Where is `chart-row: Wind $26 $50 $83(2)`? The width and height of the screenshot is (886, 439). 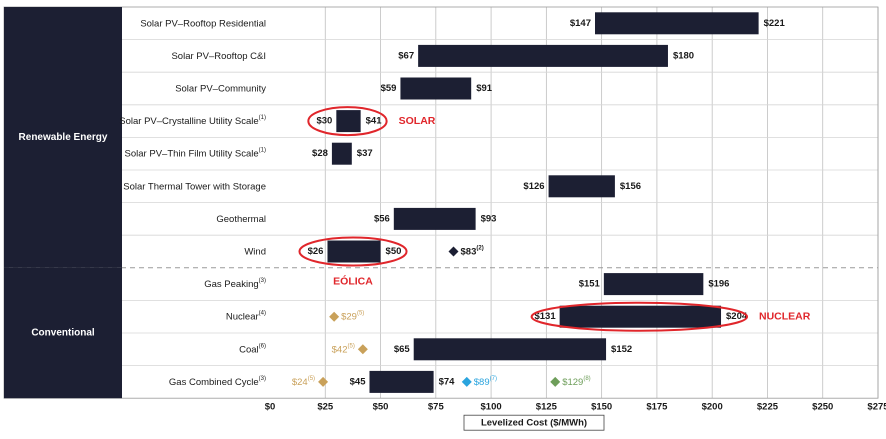
chart-row: Wind $26 $50 $83(2) is located at coordinates (364, 251).